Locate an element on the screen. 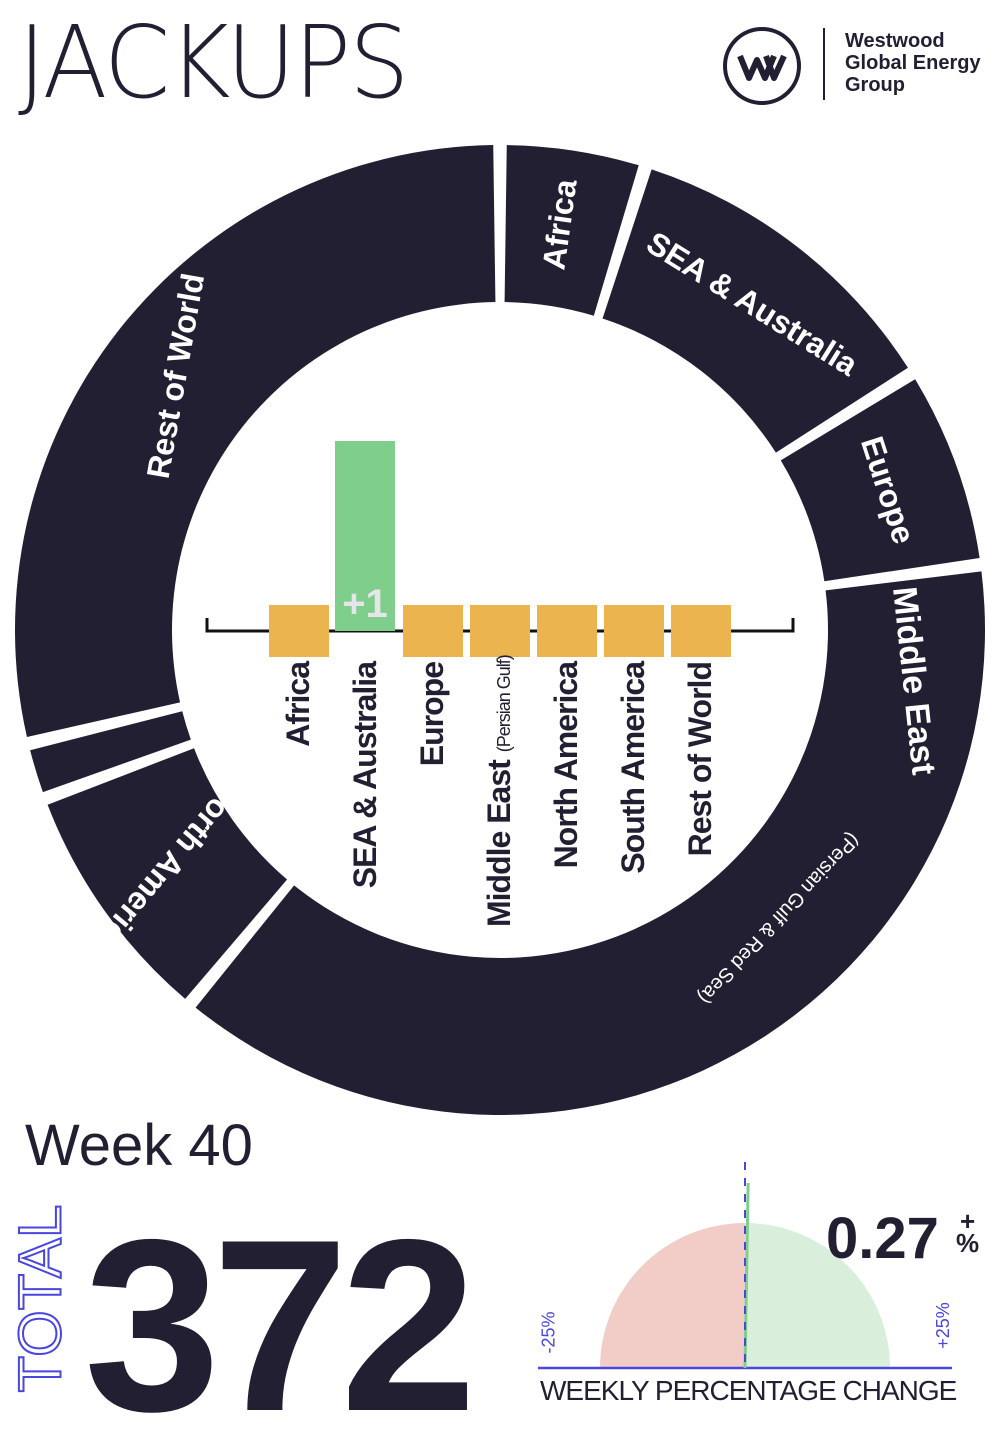 The height and width of the screenshot is (1440, 1000). total-value: 372 is located at coordinates (280, 1314).